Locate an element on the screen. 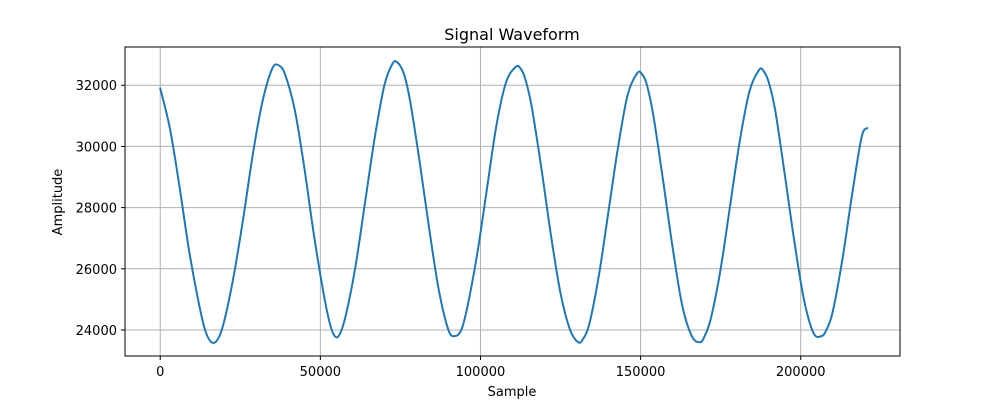  y-axis-ticks: 24000 26000 28000 30000 32000 is located at coordinates (100, 209).